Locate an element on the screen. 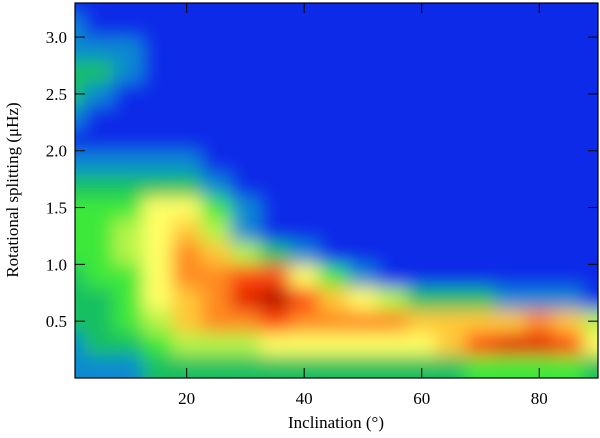  x-tick-label: 60 is located at coordinates (421, 398).